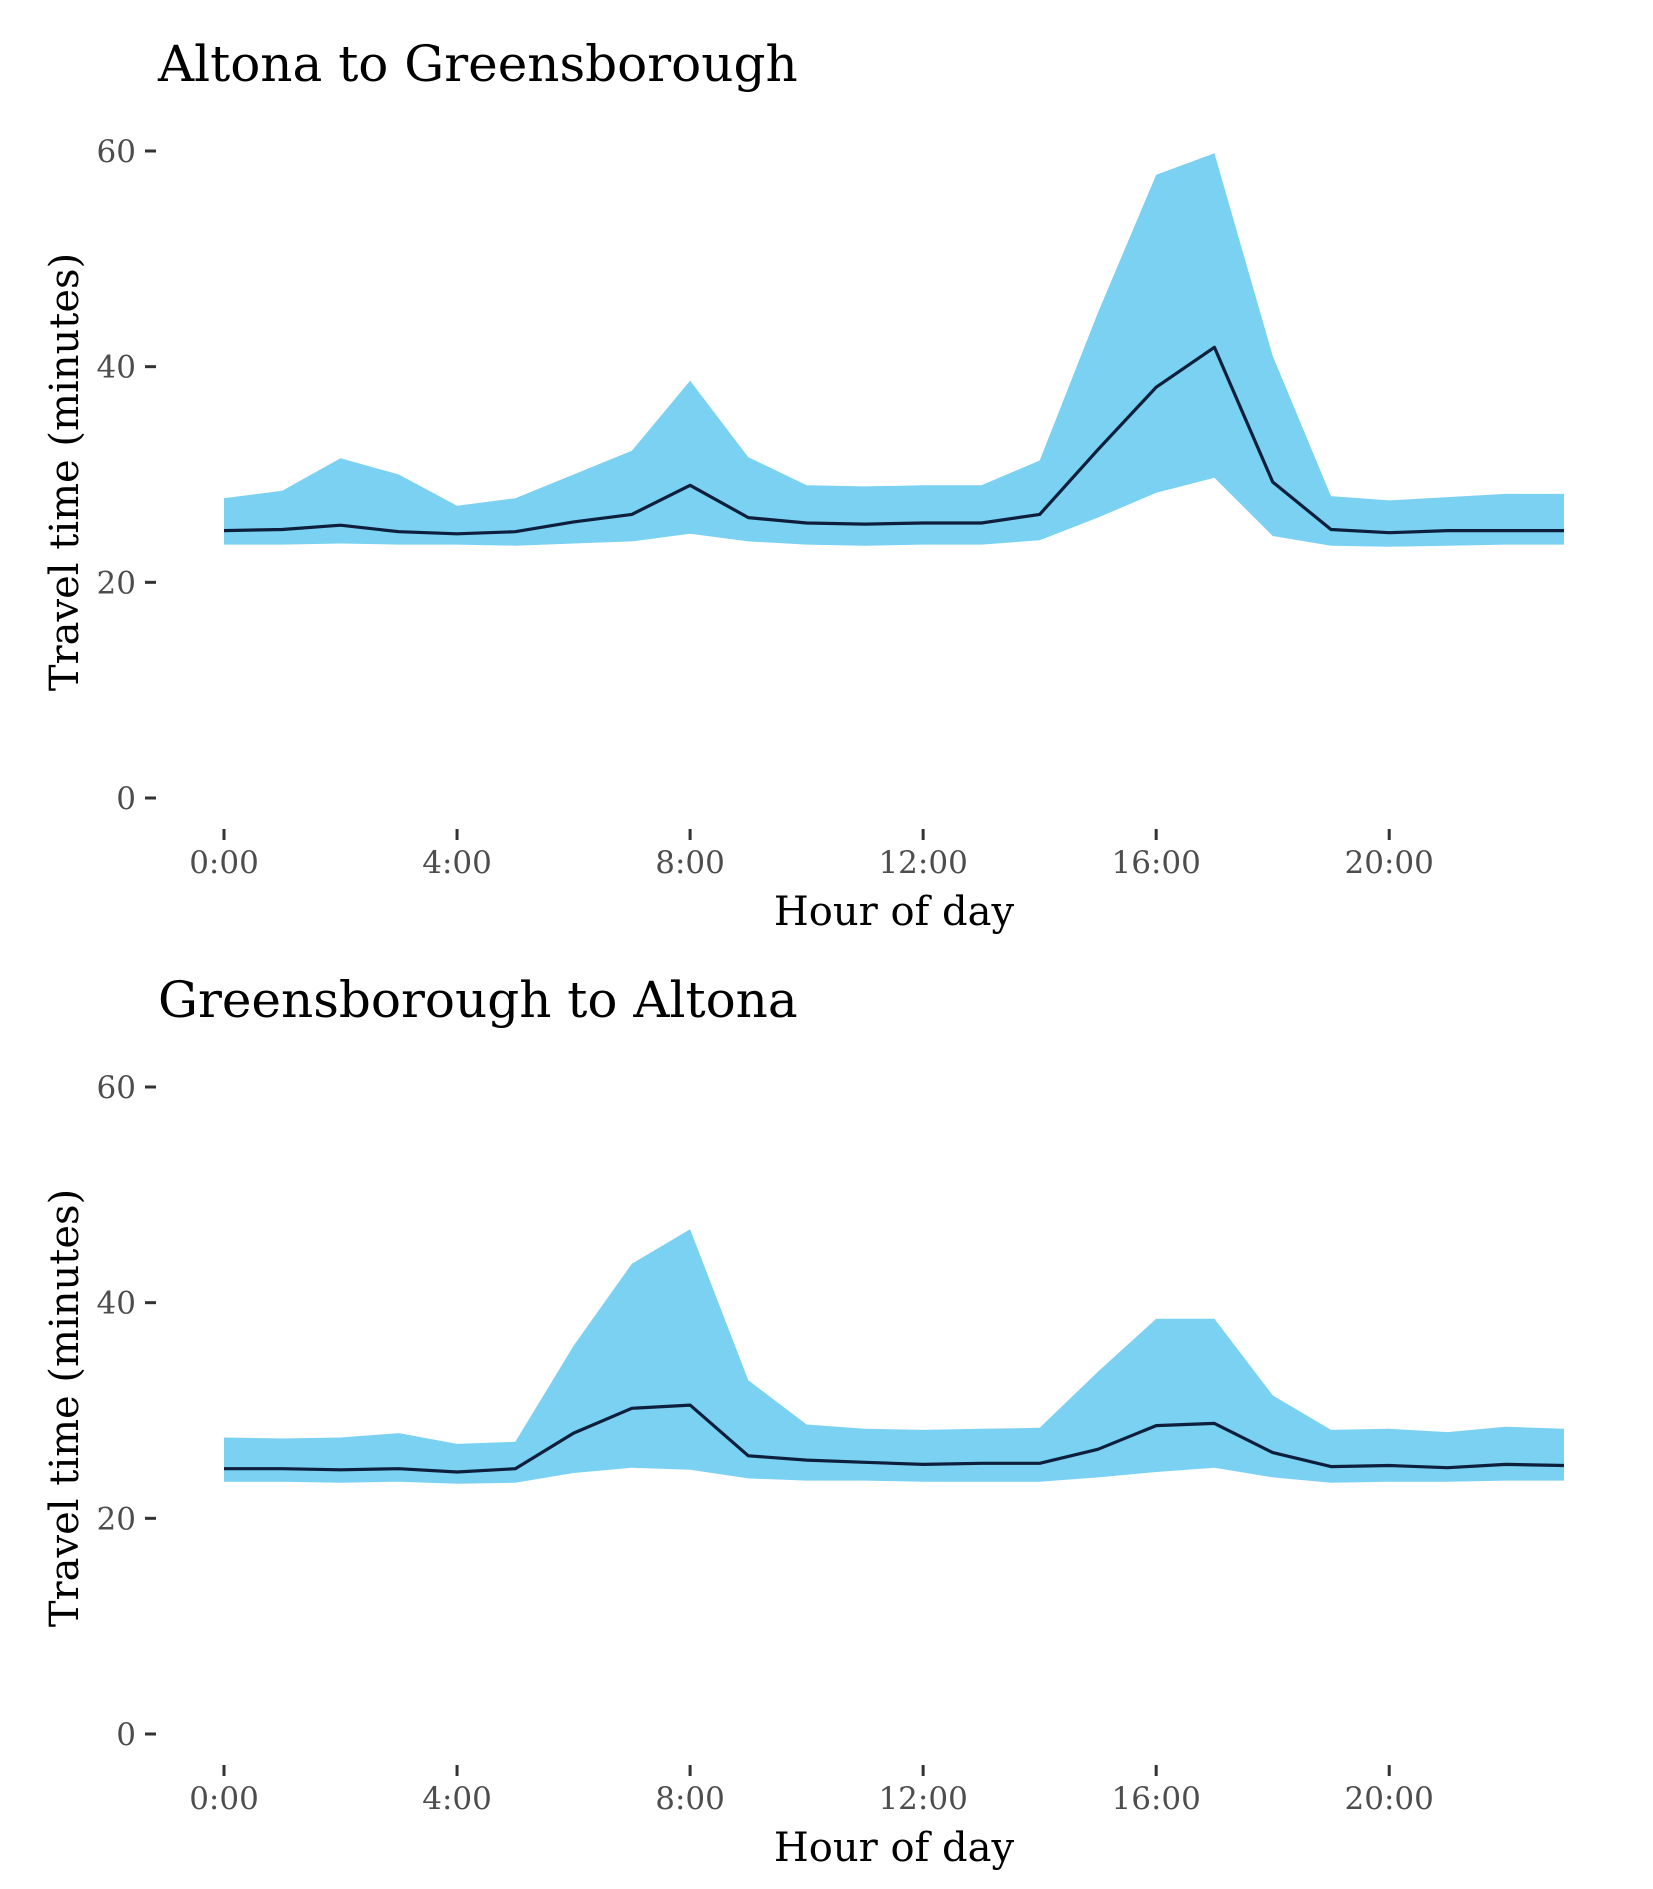  Describe the element at coordinates (894, 1356) in the screenshot. I see `range-band` at that location.